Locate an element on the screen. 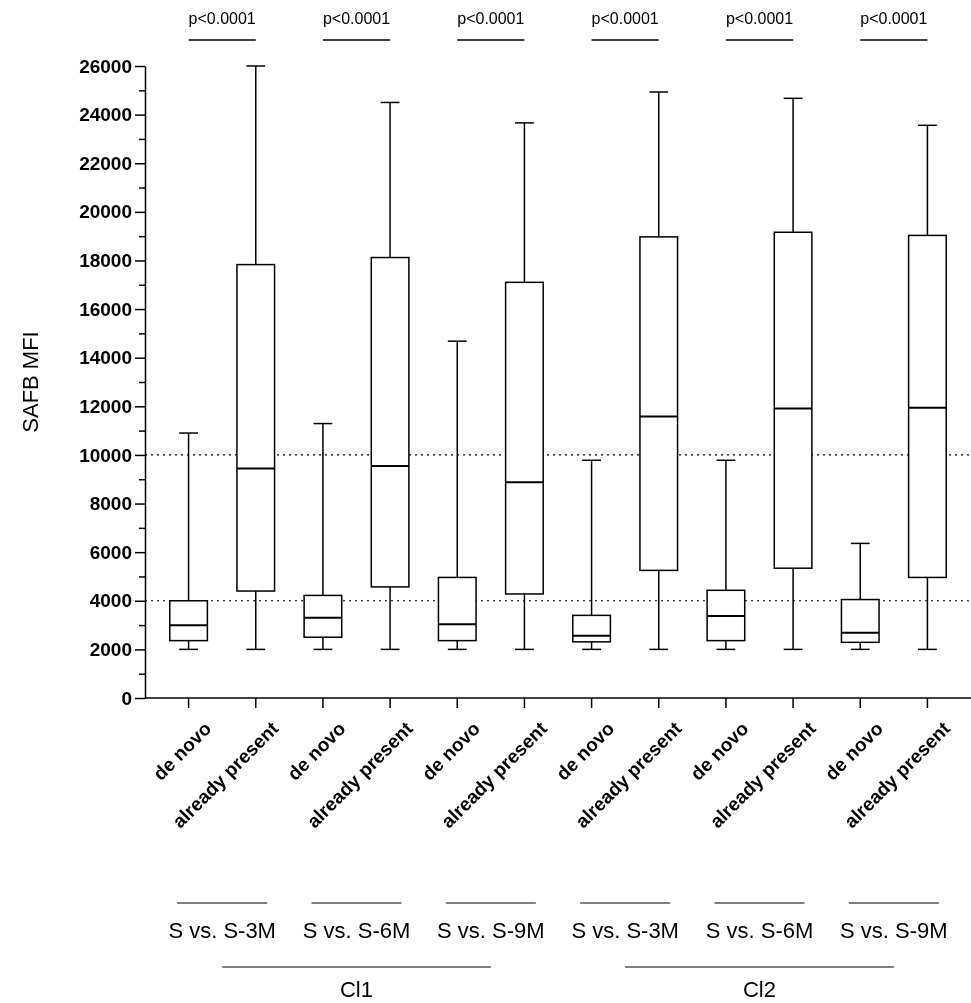 The image size is (971, 1003). y-tick-label: 16000 is located at coordinates (105, 309).